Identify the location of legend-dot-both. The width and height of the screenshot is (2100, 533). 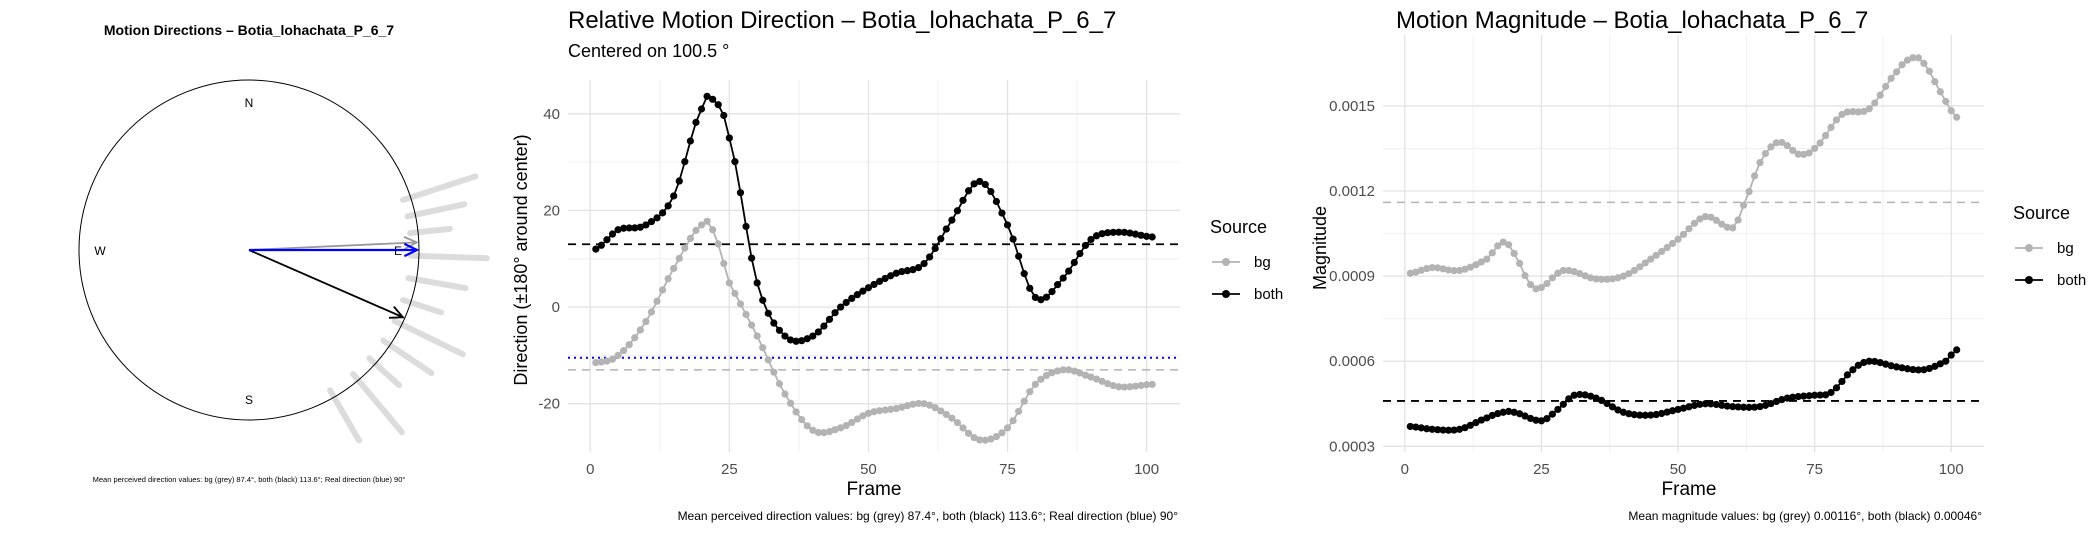
(2029, 280).